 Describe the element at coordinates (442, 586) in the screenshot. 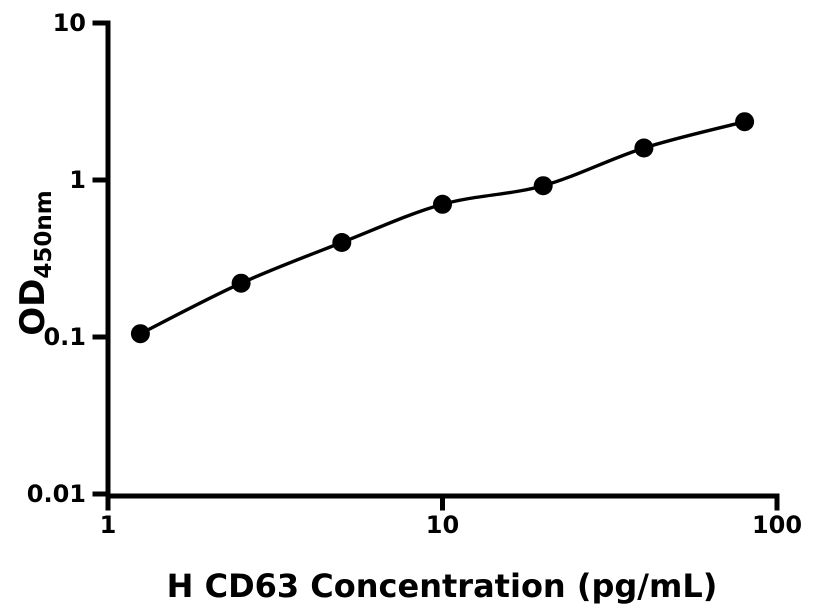

I see `x-axis-title: H CD63 Concentration (pg/mL)` at that location.